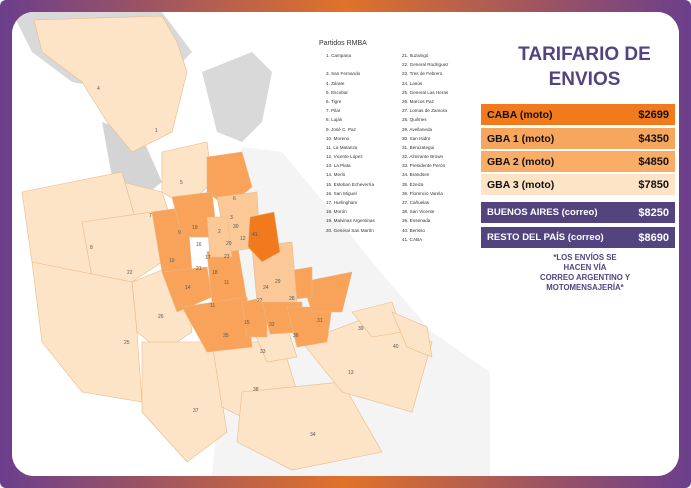 The height and width of the screenshot is (488, 691). I want to click on legend-item: 3. San Fernando, so click(343, 74).